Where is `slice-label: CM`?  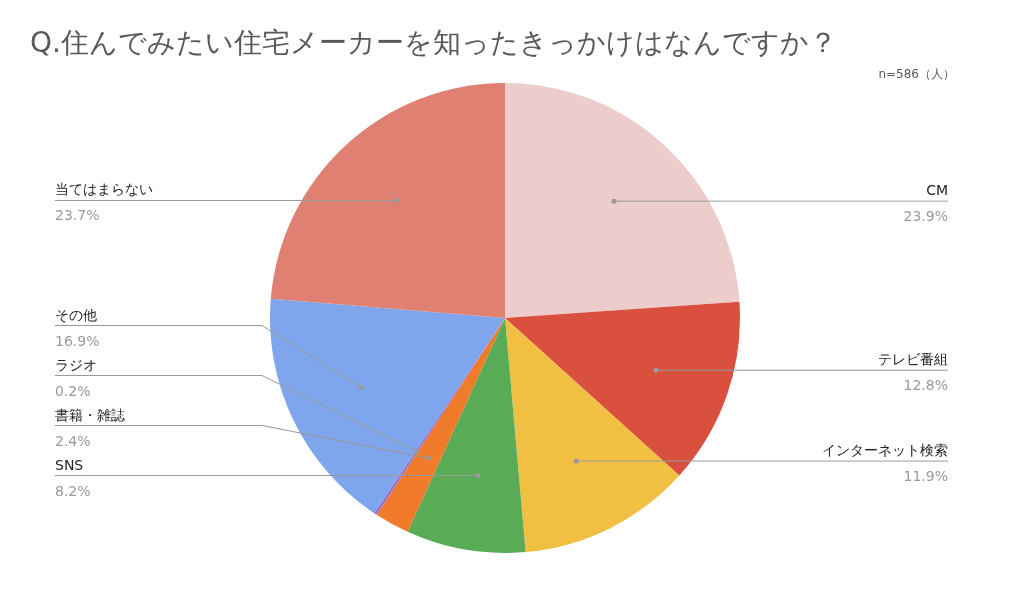 slice-label: CM is located at coordinates (937, 190).